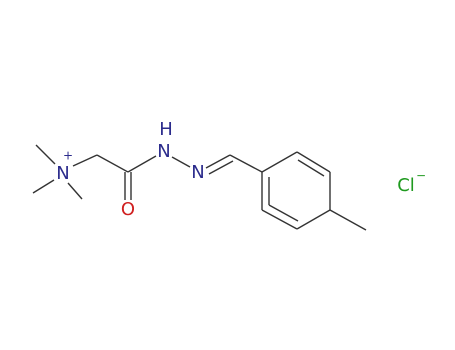 Image resolution: width=455 pixels, height=350 pixels. What do you see at coordinates (68, 156) in the screenshot?
I see `charge-label: +` at bounding box center [68, 156].